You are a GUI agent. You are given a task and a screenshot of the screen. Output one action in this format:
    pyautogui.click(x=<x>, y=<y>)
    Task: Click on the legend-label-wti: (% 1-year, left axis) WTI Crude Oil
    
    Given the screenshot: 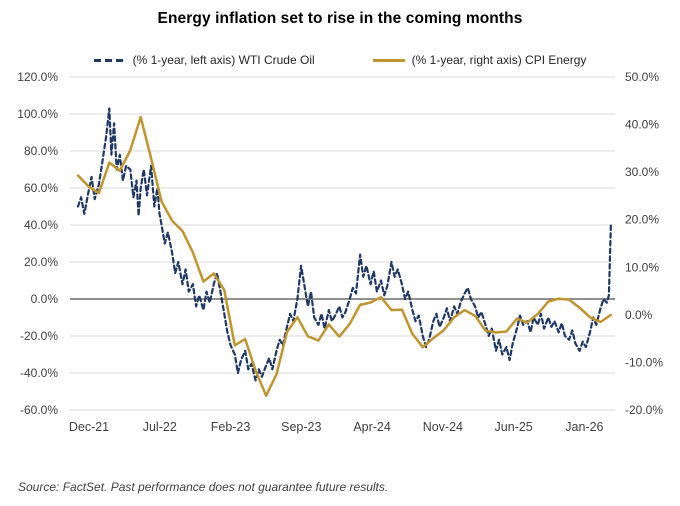 What is the action you would take?
    pyautogui.click(x=223, y=60)
    